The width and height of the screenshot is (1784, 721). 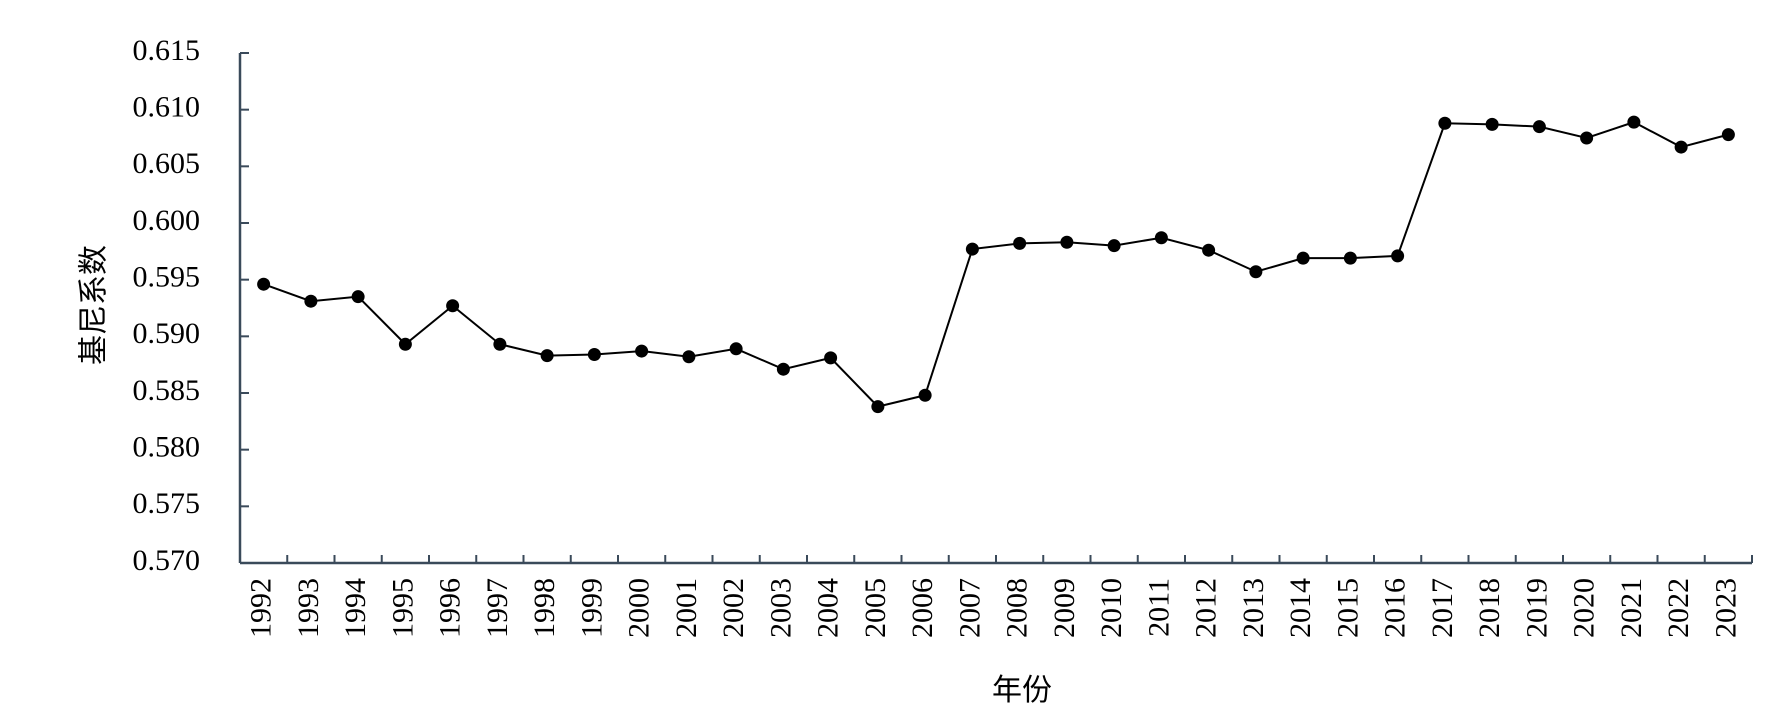 I want to click on x-tick-label: 2011, so click(x=1158, y=607).